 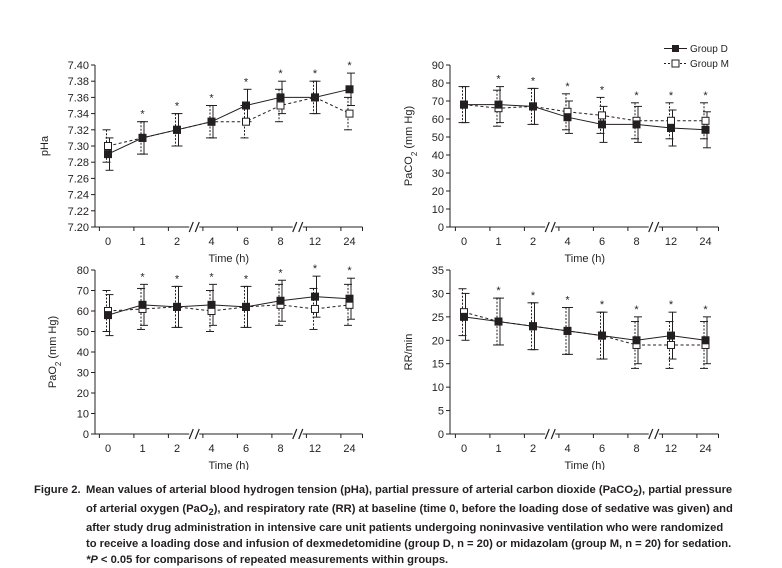 I want to click on y-tick-label: 80, so click(x=438, y=84).